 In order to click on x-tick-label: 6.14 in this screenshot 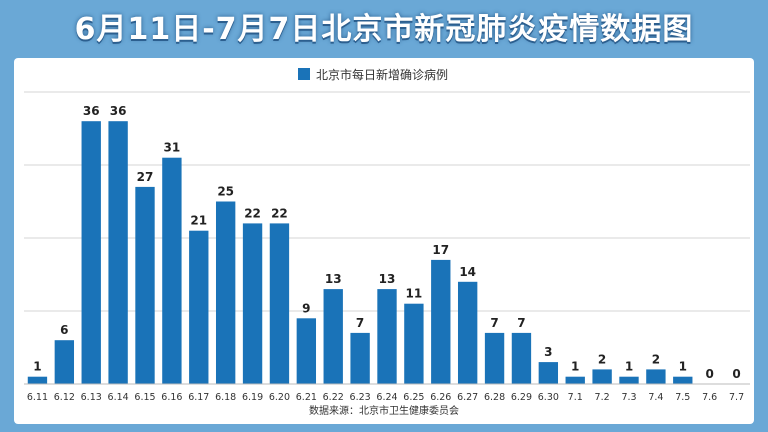, I will do `click(118, 397)`.